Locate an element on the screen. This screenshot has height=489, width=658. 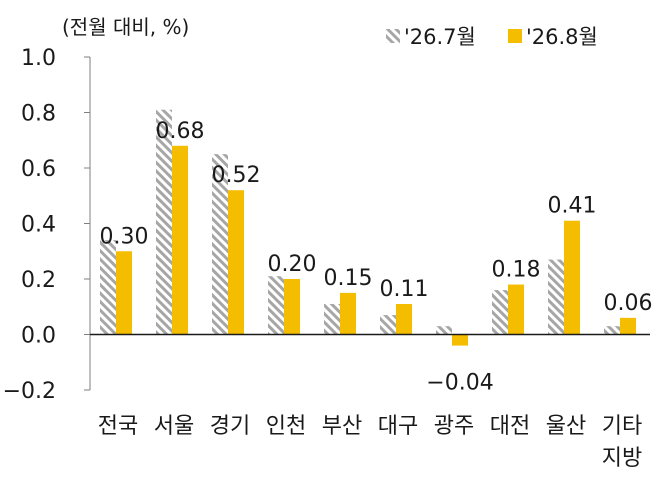
x-axis-labels: 전국 서울 경기 인천 부산 대구 광주 대전 울산 기타 지방 is located at coordinates (370, 442).